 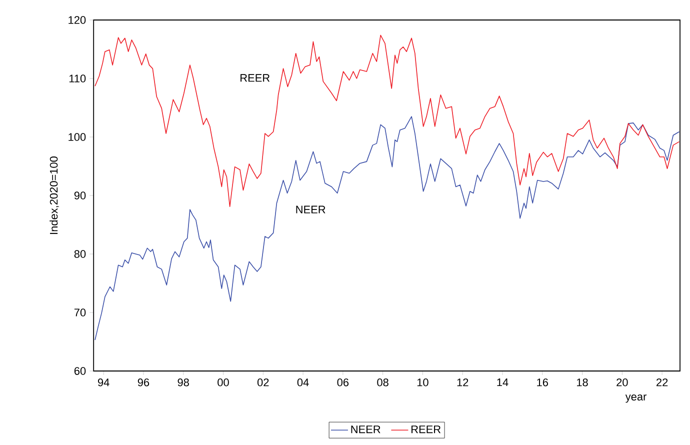 I want to click on y-tick-label: 110, so click(x=77, y=78).